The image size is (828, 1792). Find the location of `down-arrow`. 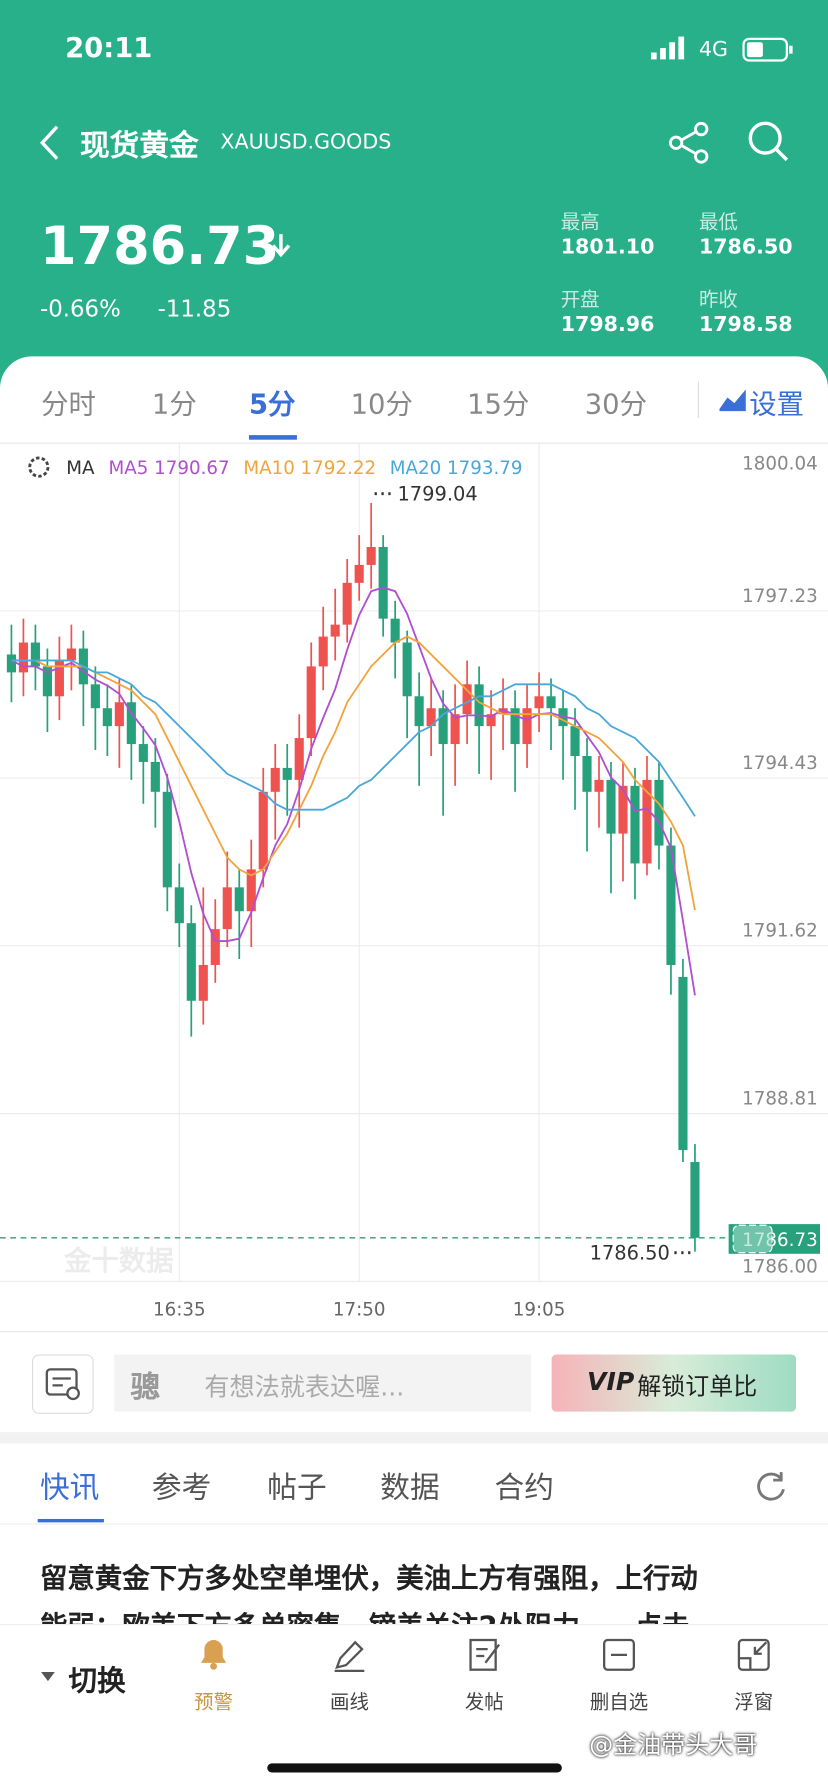

down-arrow is located at coordinates (281, 246).